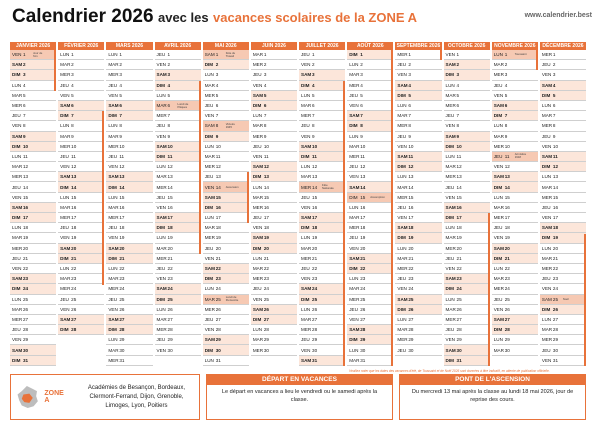  Describe the element at coordinates (218, 187) in the screenshot. I see `day-number: 14` at that location.